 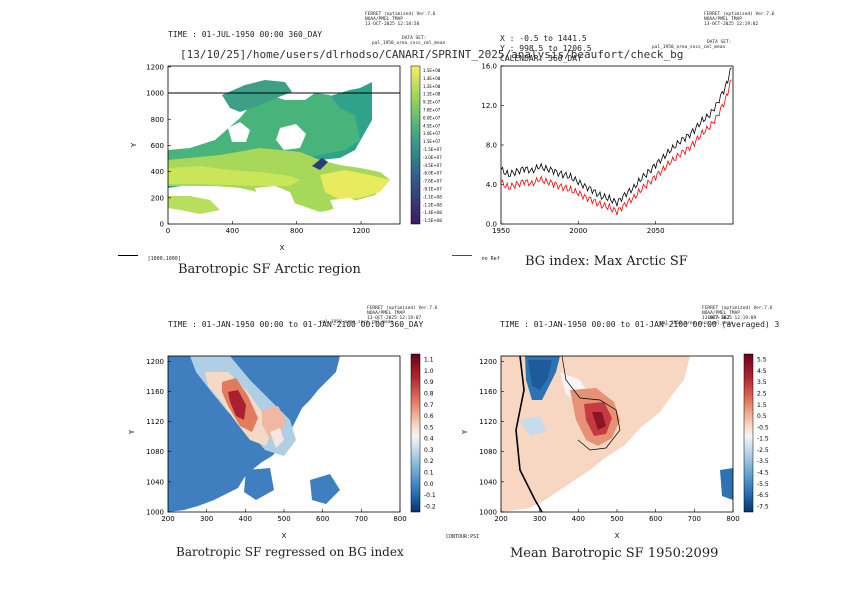 What do you see at coordinates (429, 473) in the screenshot?
I see `colorbar-label: 0.1` at bounding box center [429, 473].